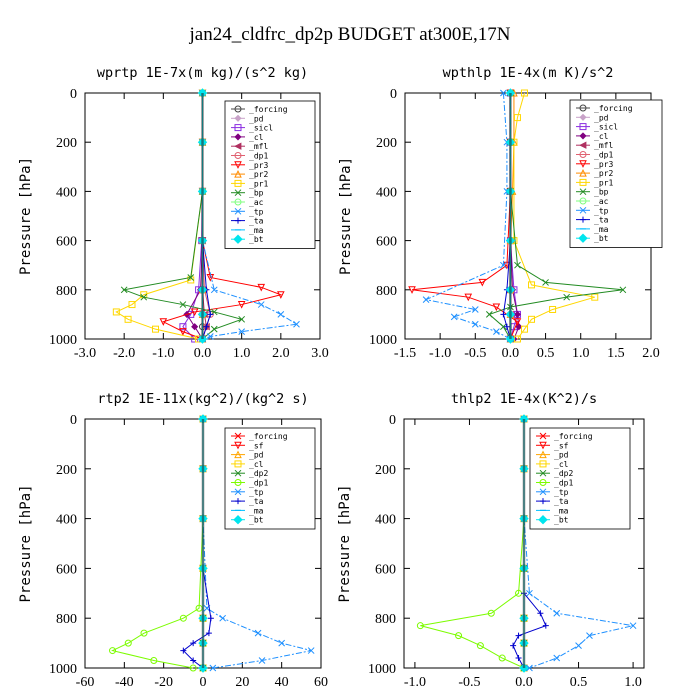  Describe the element at coordinates (603, 173) in the screenshot. I see `legend-label: _pr2` at that location.